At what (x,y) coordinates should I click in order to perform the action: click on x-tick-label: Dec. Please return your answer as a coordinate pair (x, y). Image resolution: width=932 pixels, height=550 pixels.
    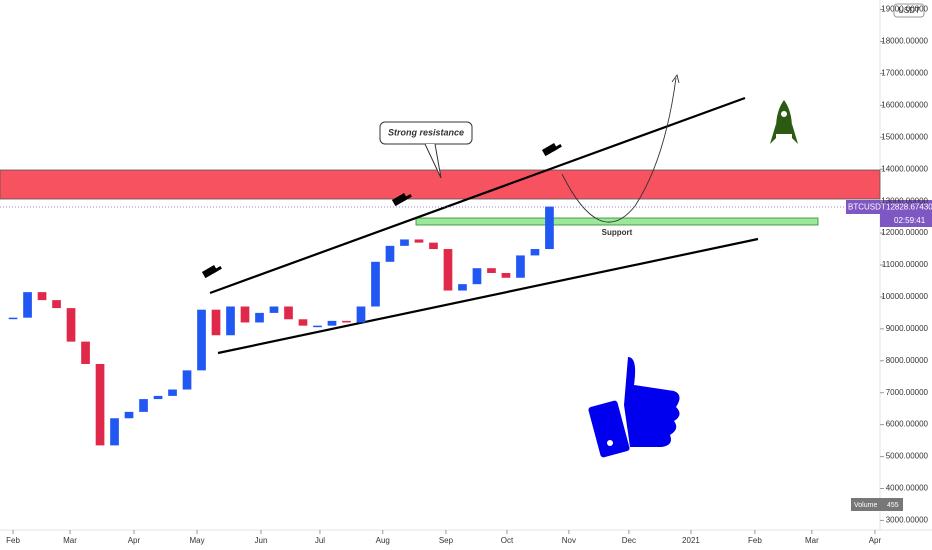
    Looking at the image, I should click on (629, 540).